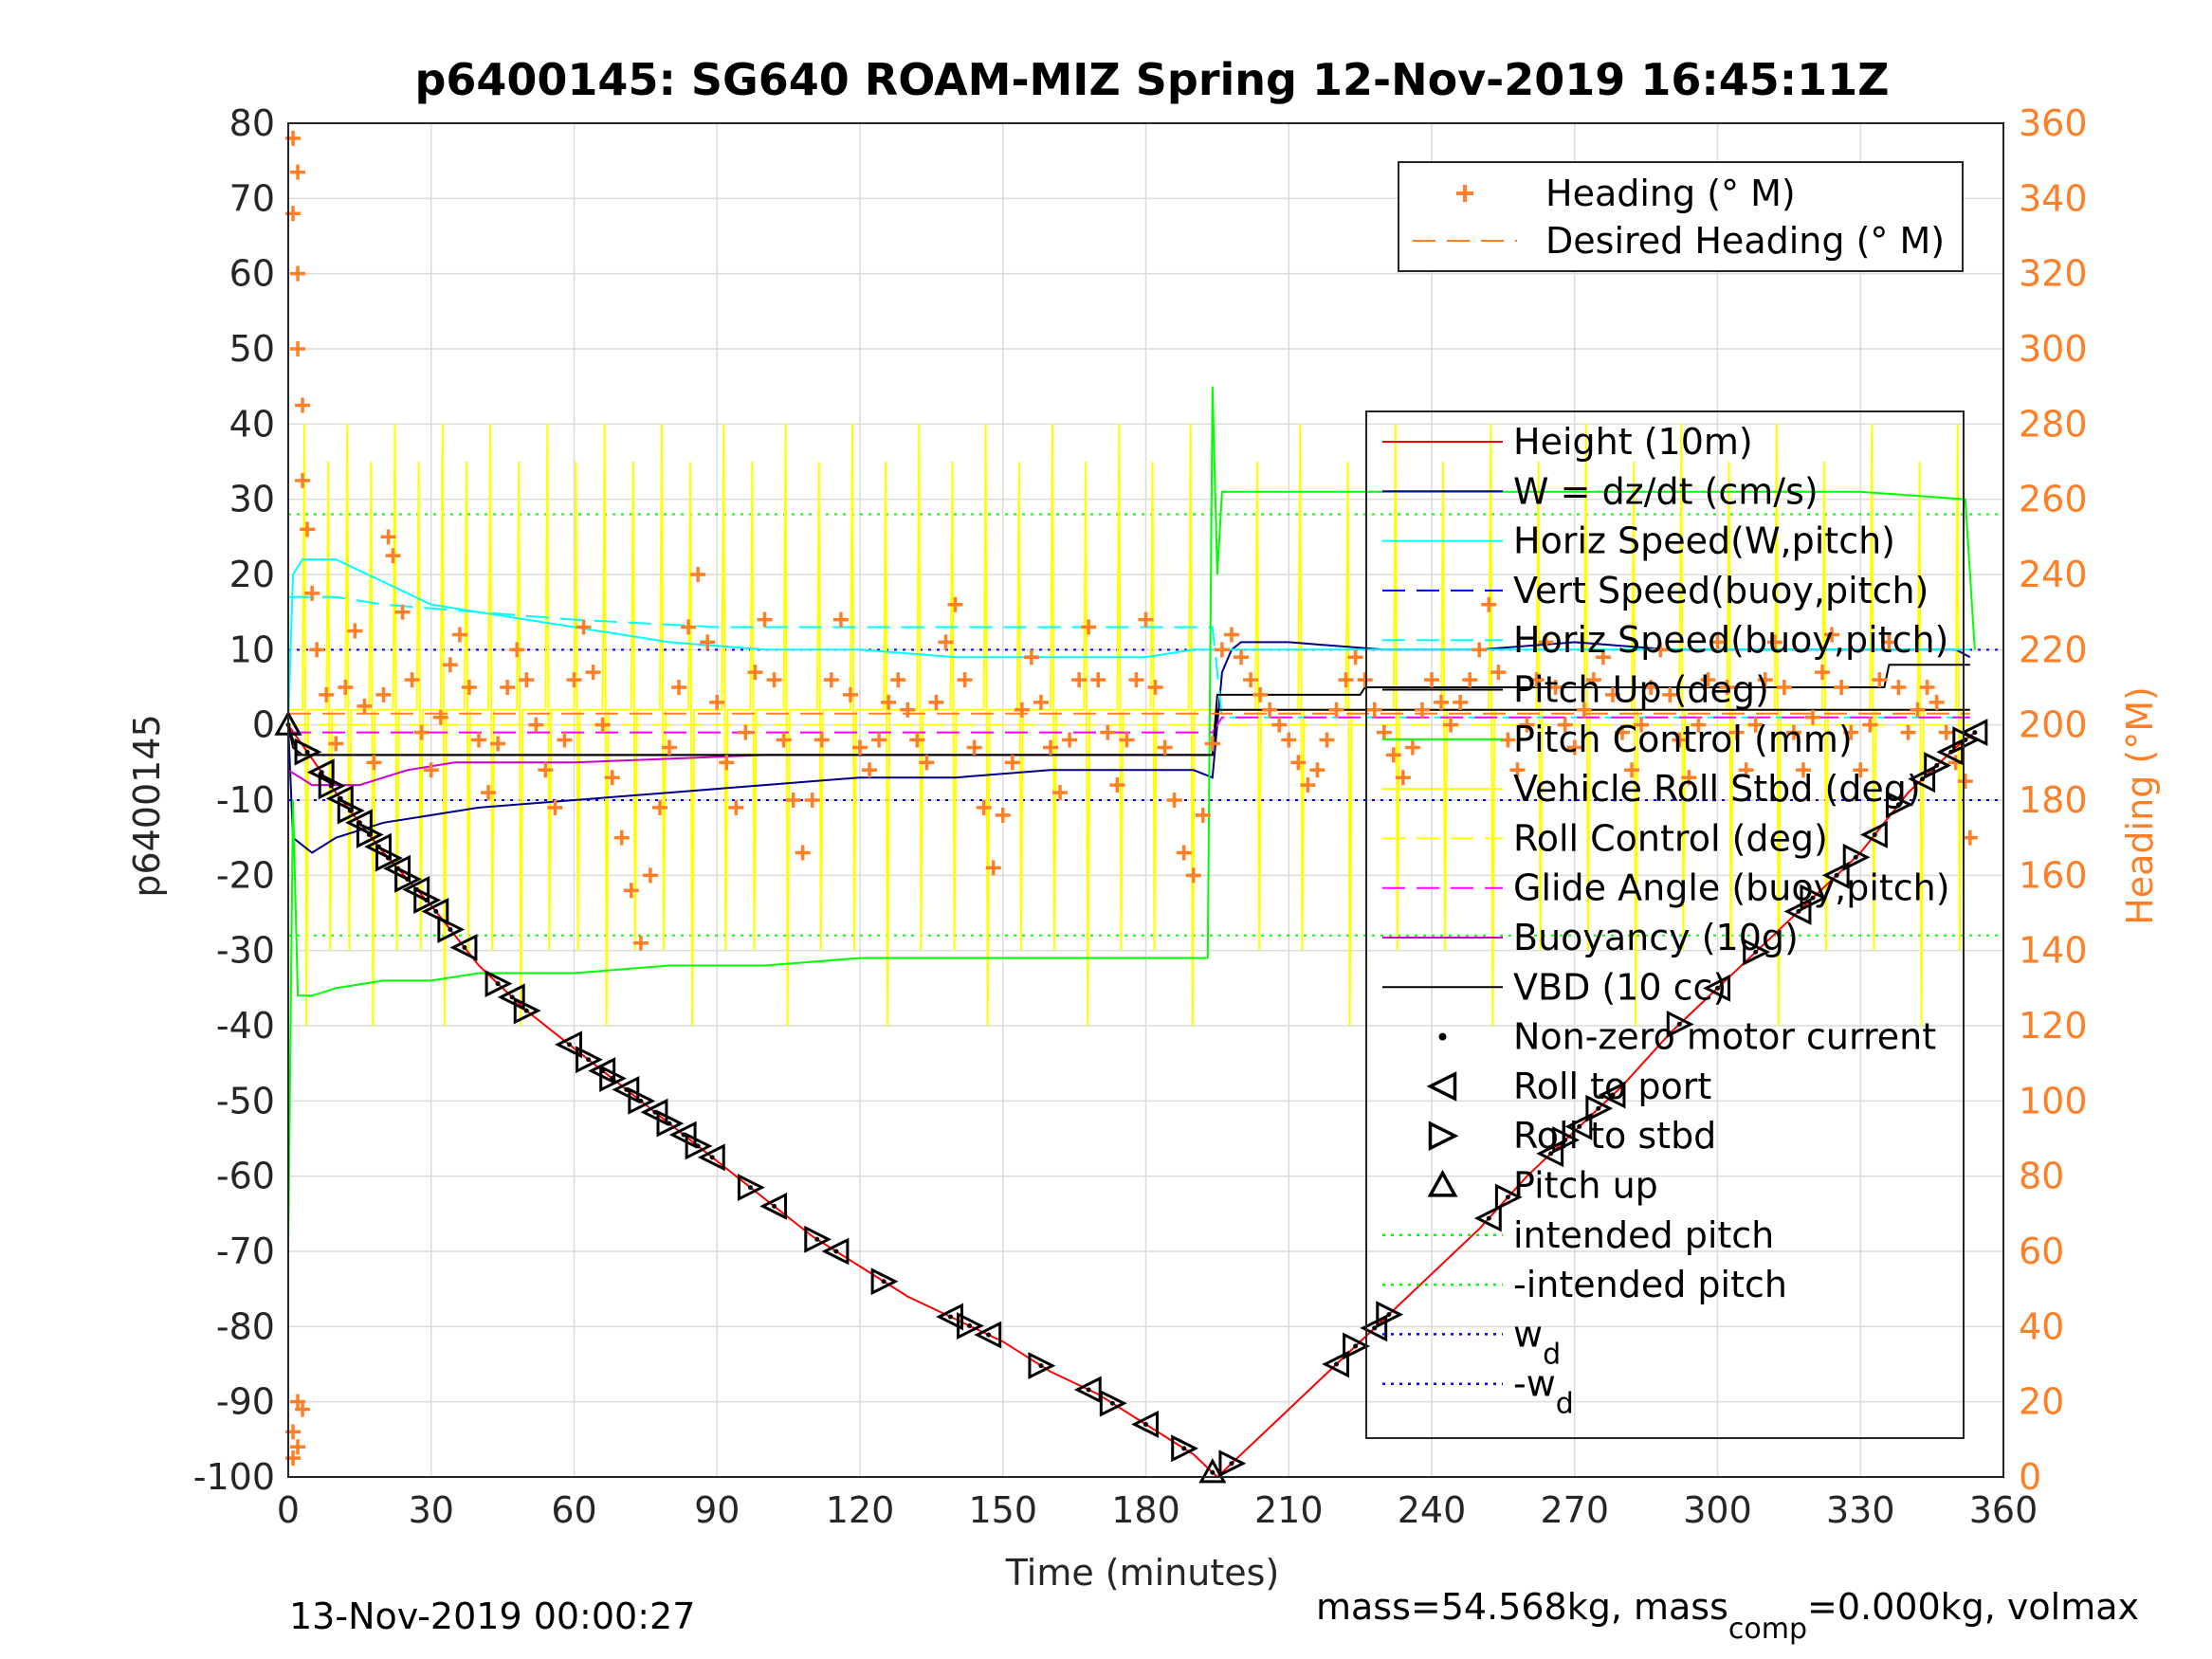 The height and width of the screenshot is (1659, 2212). What do you see at coordinates (252, 198) in the screenshot?
I see `y-tick-label-left: 70` at bounding box center [252, 198].